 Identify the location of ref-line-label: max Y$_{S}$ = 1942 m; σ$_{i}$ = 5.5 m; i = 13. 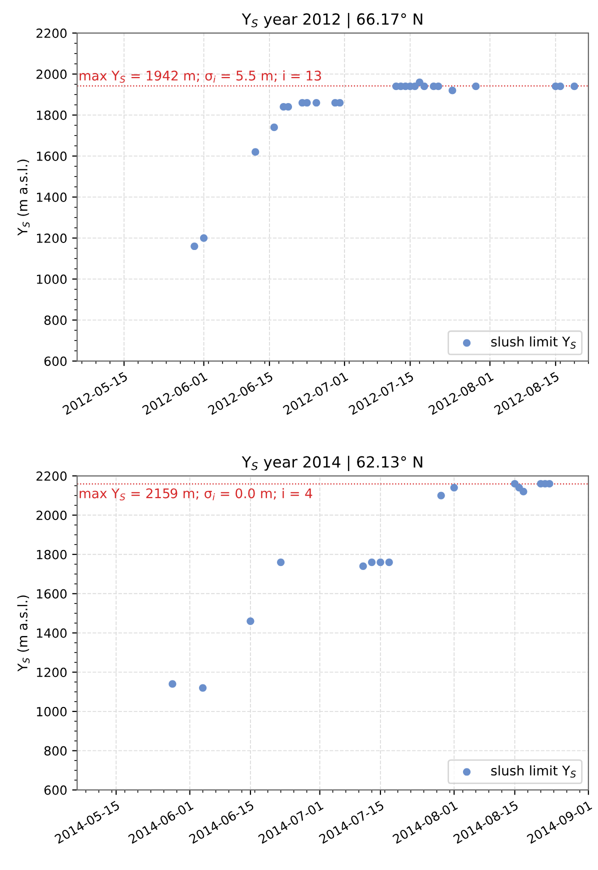
(200, 76).